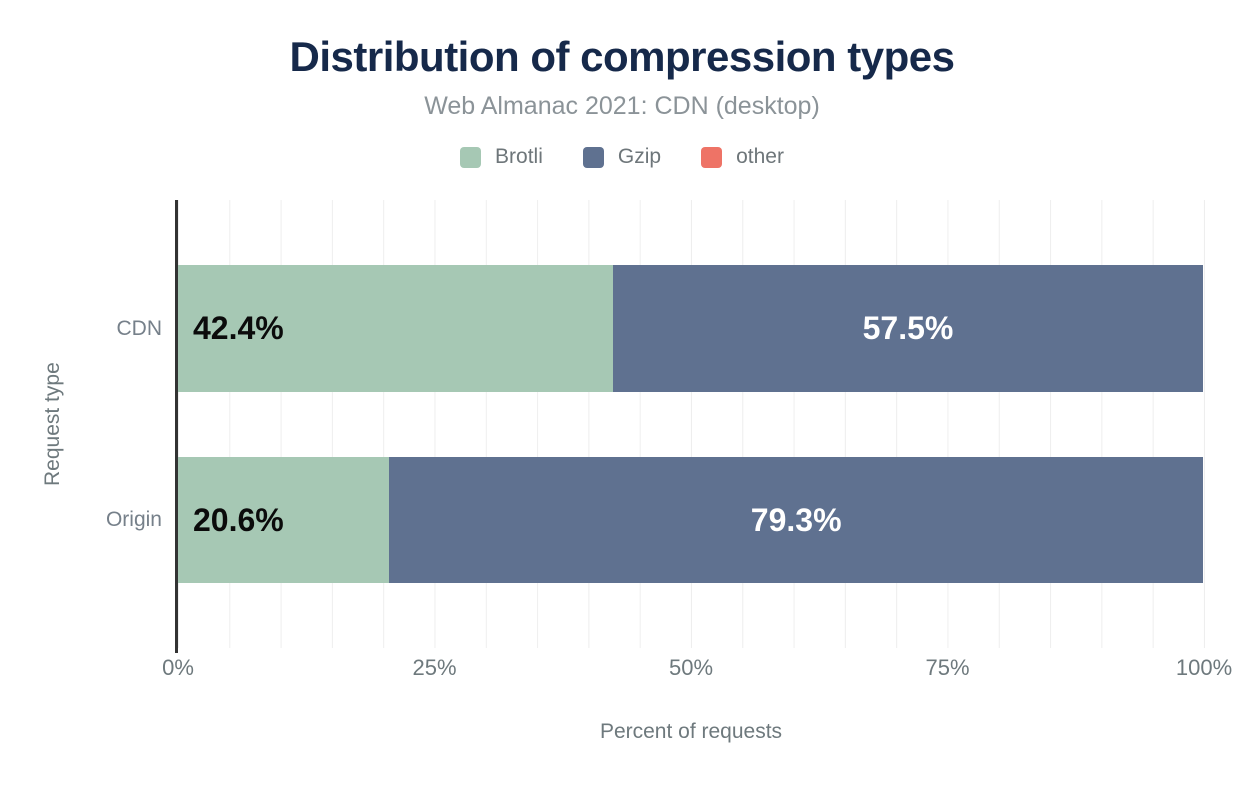  What do you see at coordinates (139, 328) in the screenshot?
I see `y-tick-label-cdn: CDN` at bounding box center [139, 328].